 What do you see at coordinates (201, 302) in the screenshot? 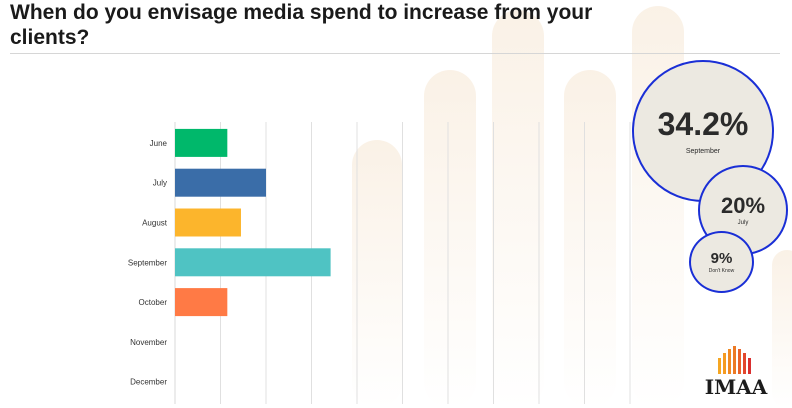
I see `bar-october` at bounding box center [201, 302].